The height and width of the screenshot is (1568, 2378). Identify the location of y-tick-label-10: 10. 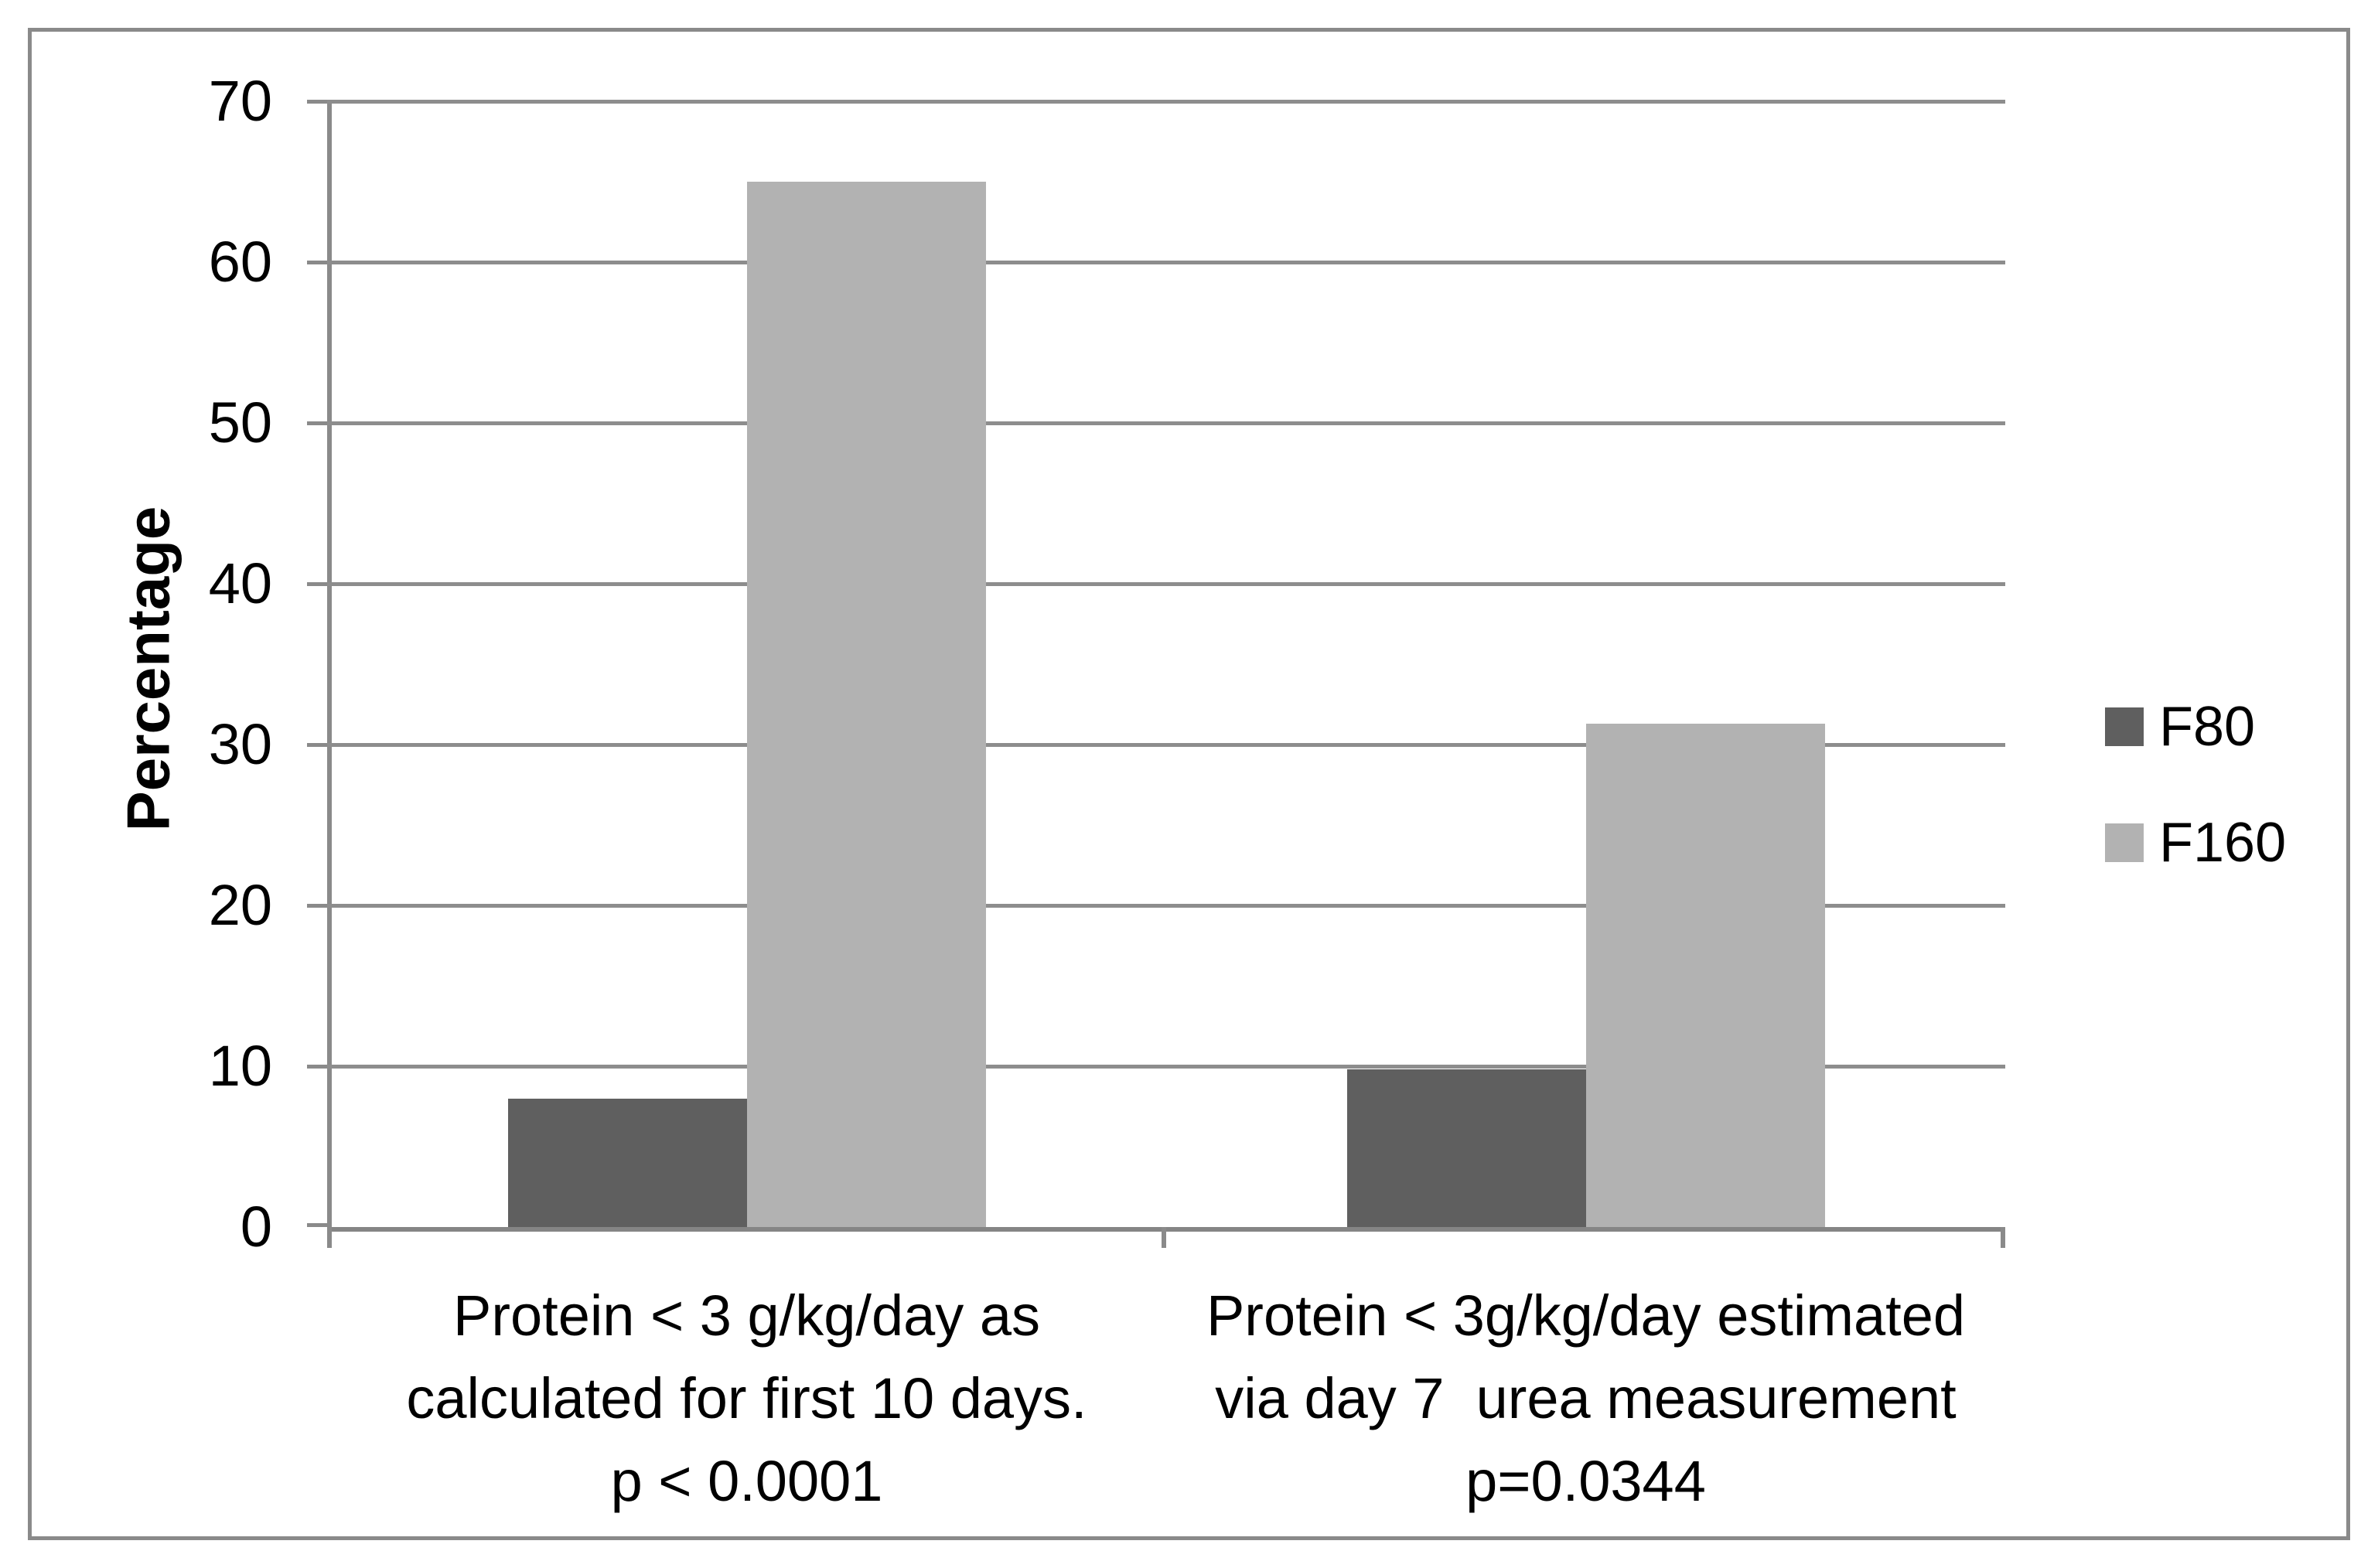
(240, 1066).